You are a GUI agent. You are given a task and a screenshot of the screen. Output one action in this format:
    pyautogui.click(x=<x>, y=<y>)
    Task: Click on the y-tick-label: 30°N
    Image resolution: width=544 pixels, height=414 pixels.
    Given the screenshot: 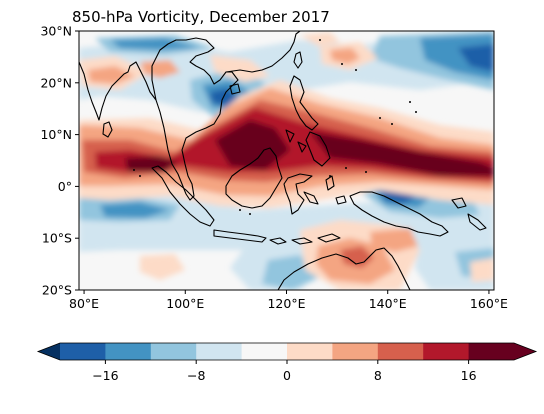 What is the action you would take?
    pyautogui.click(x=56, y=31)
    